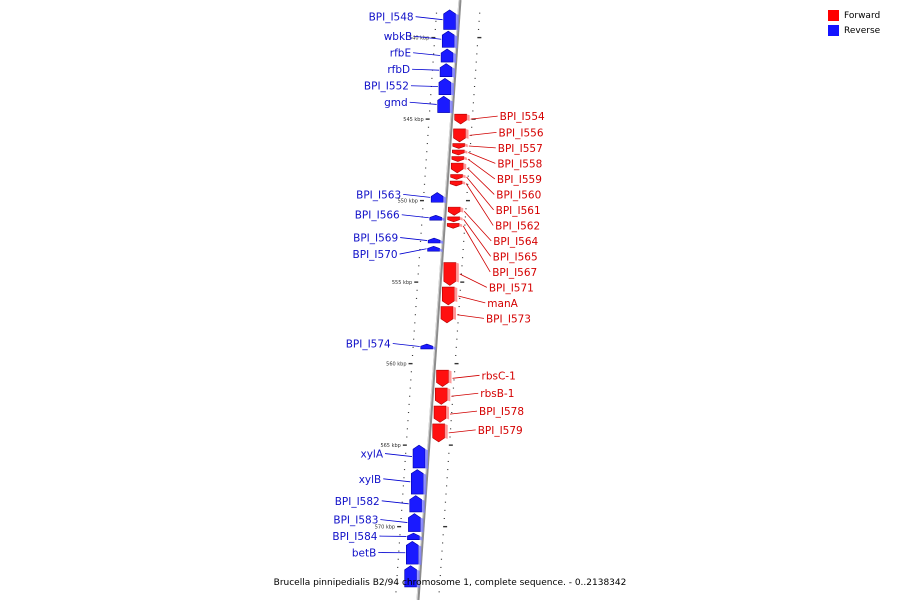 The image size is (900, 600). I want to click on gene-label-reverse: BPI_I583, so click(355, 521).